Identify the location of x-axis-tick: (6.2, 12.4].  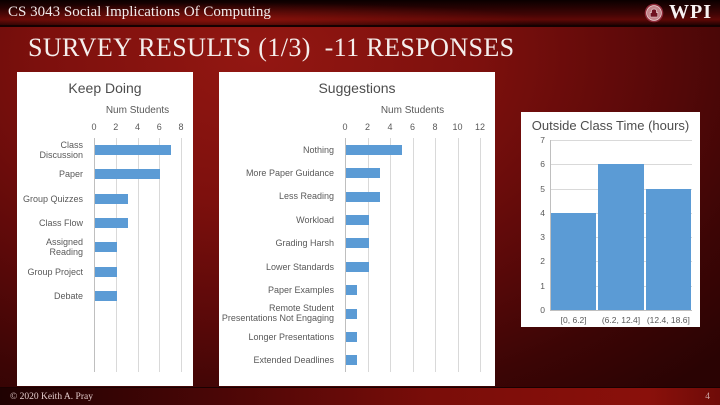
(621, 320).